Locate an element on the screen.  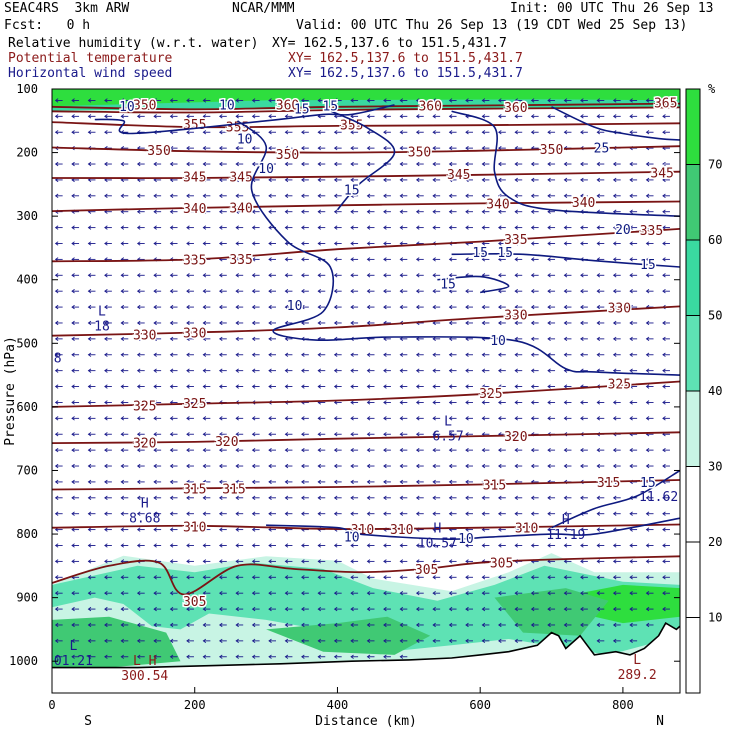
wind-speed-label: 10 is located at coordinates (466, 539).